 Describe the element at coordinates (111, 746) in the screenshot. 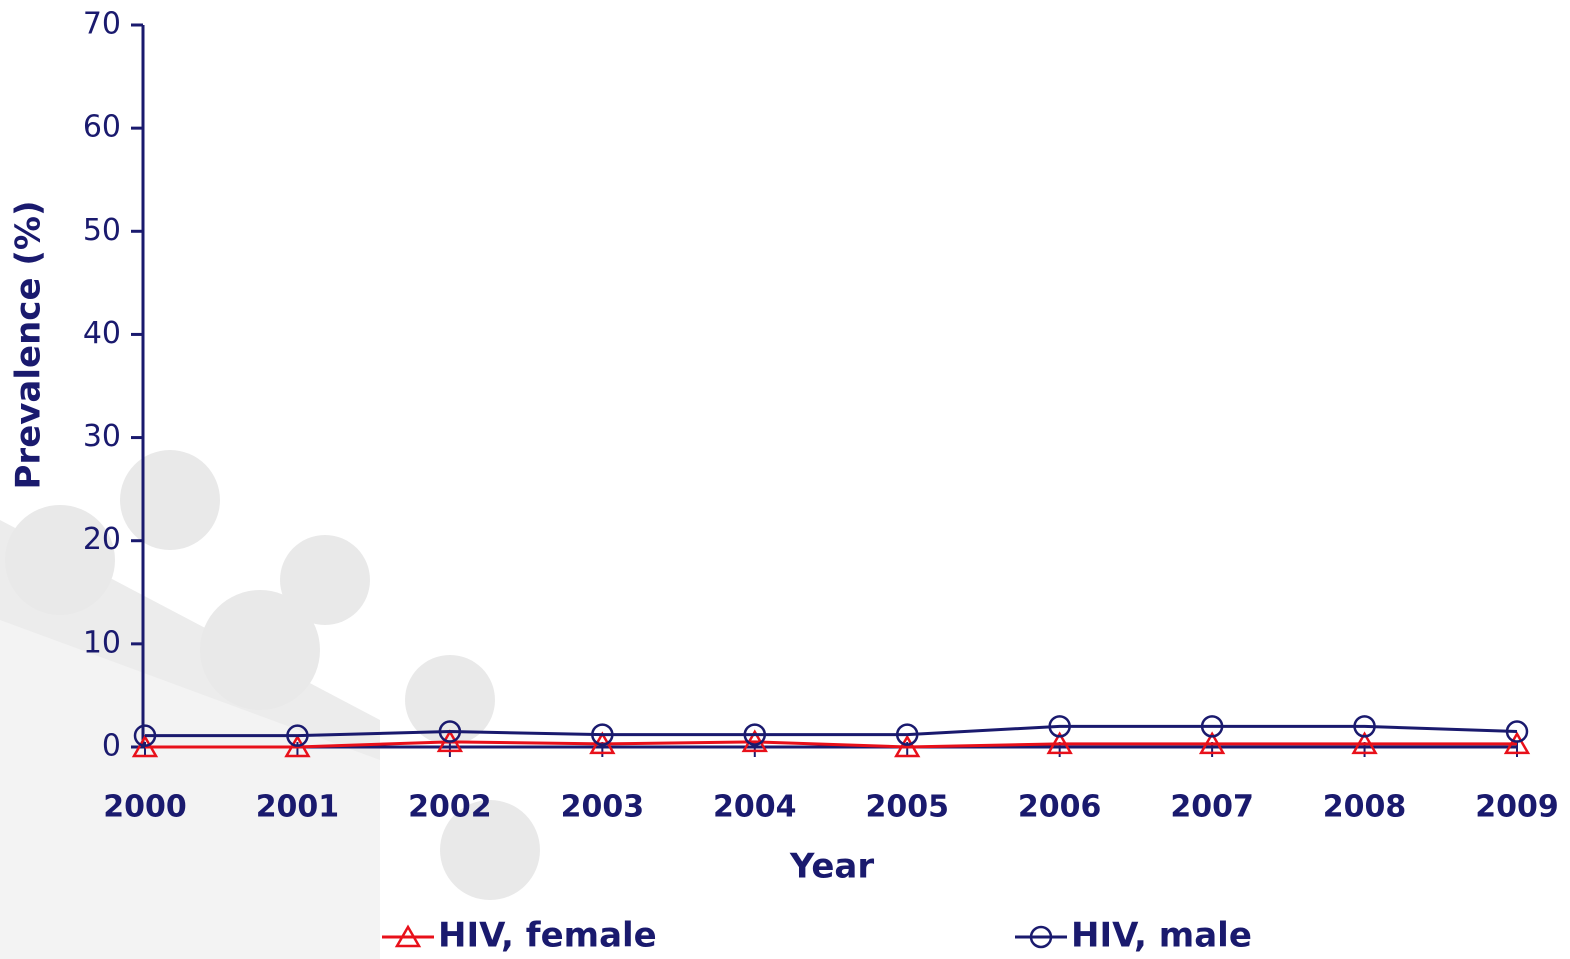

I see `y-tick-label: 0` at that location.